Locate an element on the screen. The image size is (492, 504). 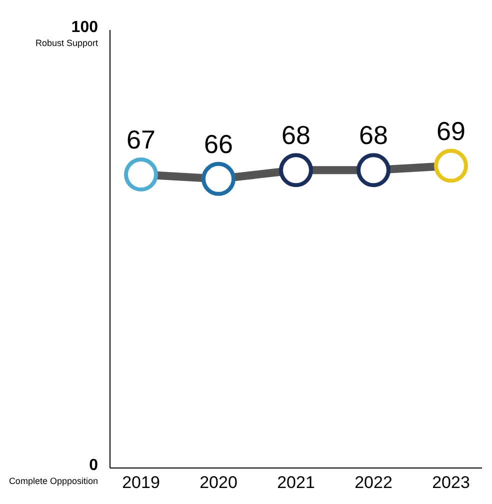
x-tick-label: 2022 is located at coordinates (373, 482).